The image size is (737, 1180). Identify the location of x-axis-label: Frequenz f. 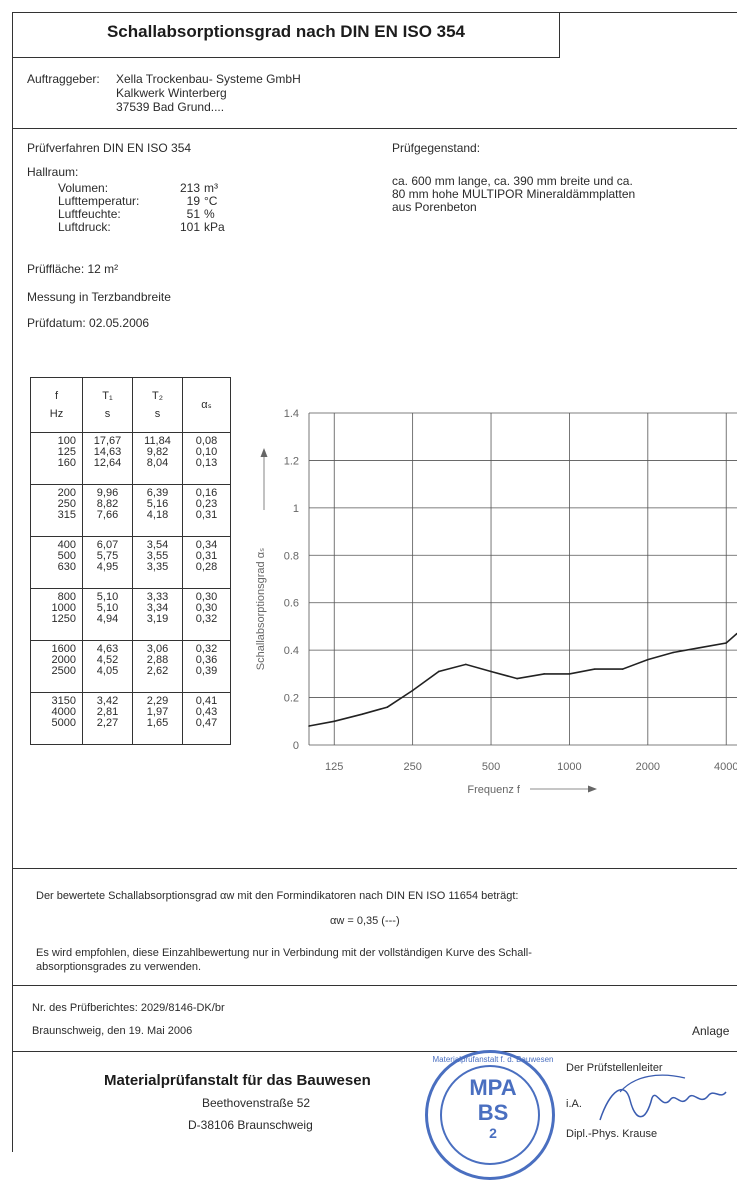
(494, 790).